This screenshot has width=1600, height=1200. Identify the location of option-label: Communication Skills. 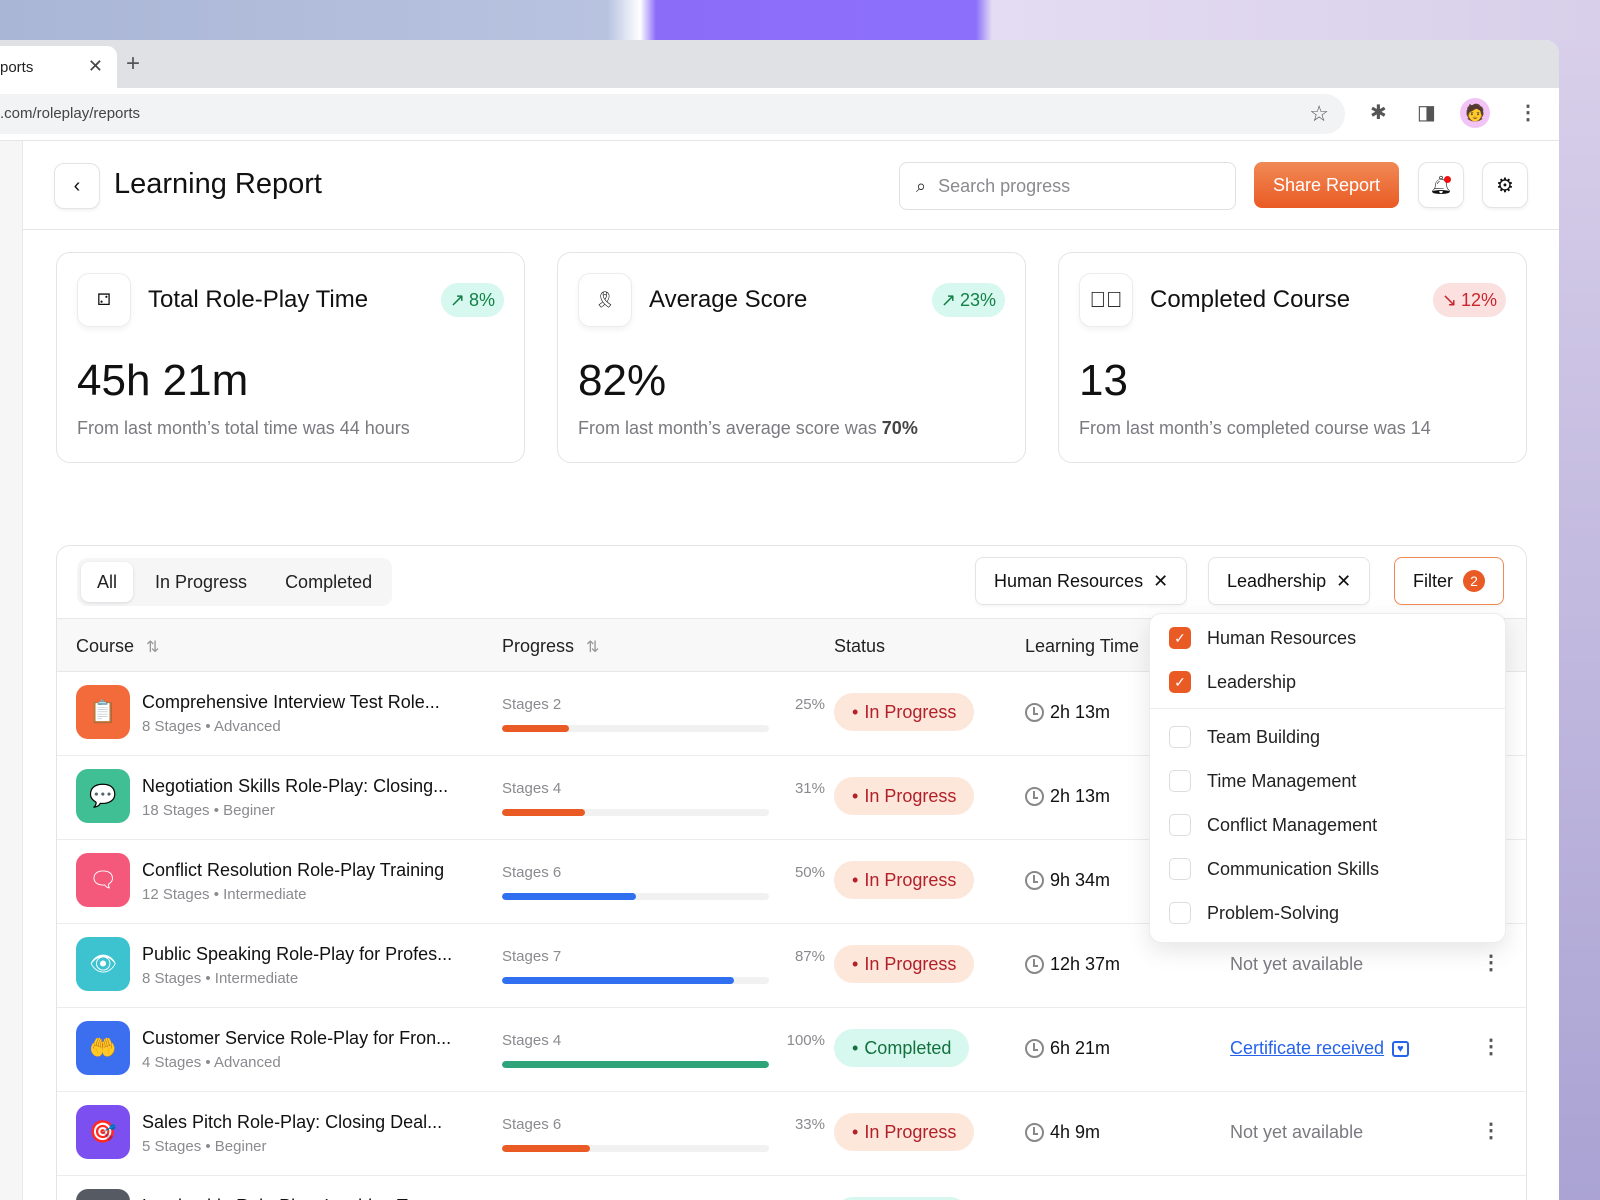
(1293, 868).